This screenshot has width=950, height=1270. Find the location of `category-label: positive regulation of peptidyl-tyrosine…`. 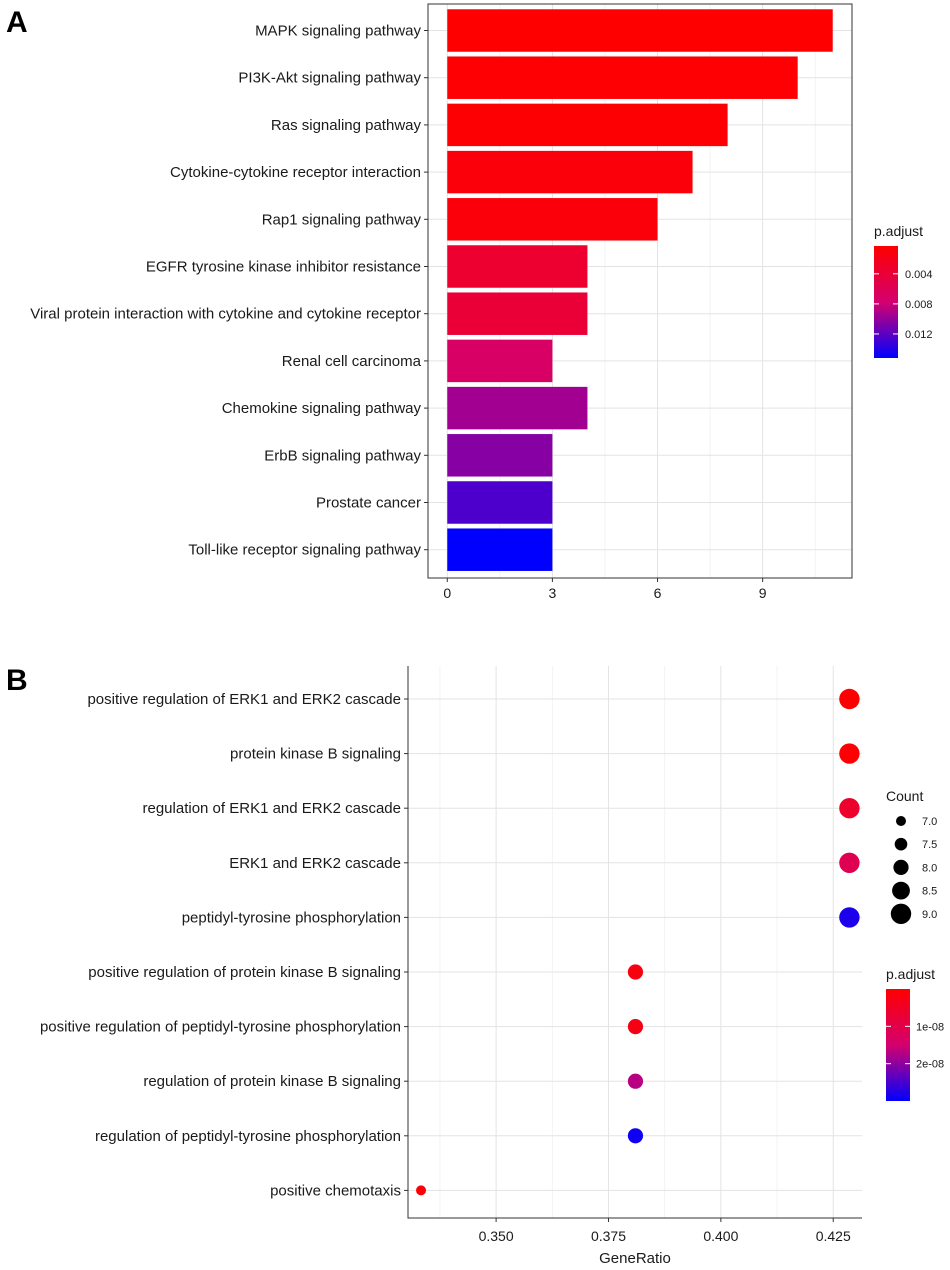

category-label: positive regulation of peptidyl-tyrosine… is located at coordinates (220, 1027).